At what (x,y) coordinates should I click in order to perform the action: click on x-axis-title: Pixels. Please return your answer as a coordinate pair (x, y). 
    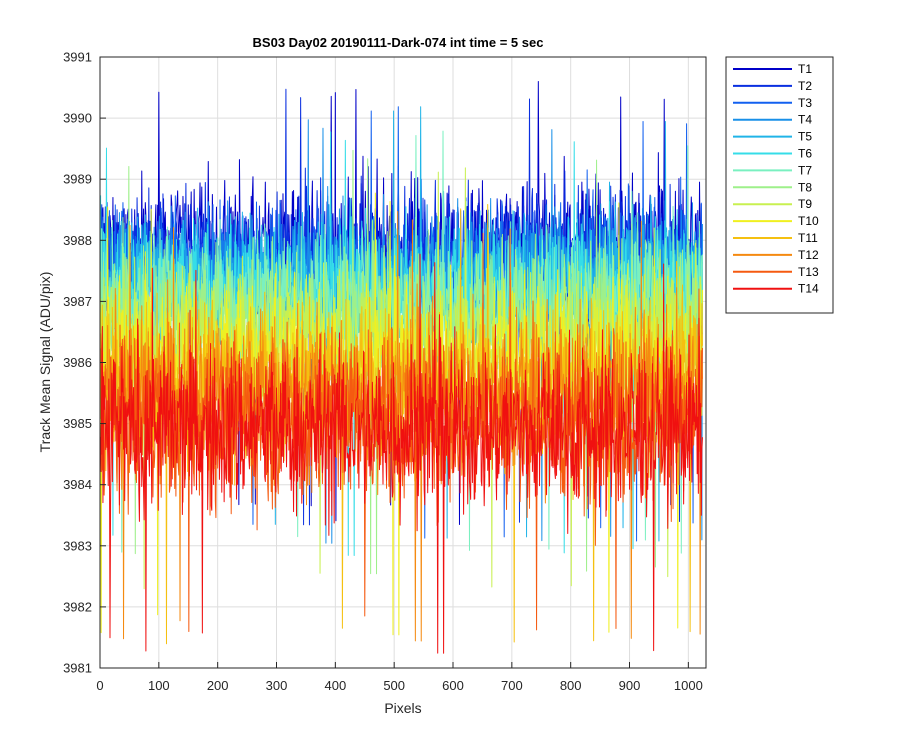
    Looking at the image, I should click on (402, 708).